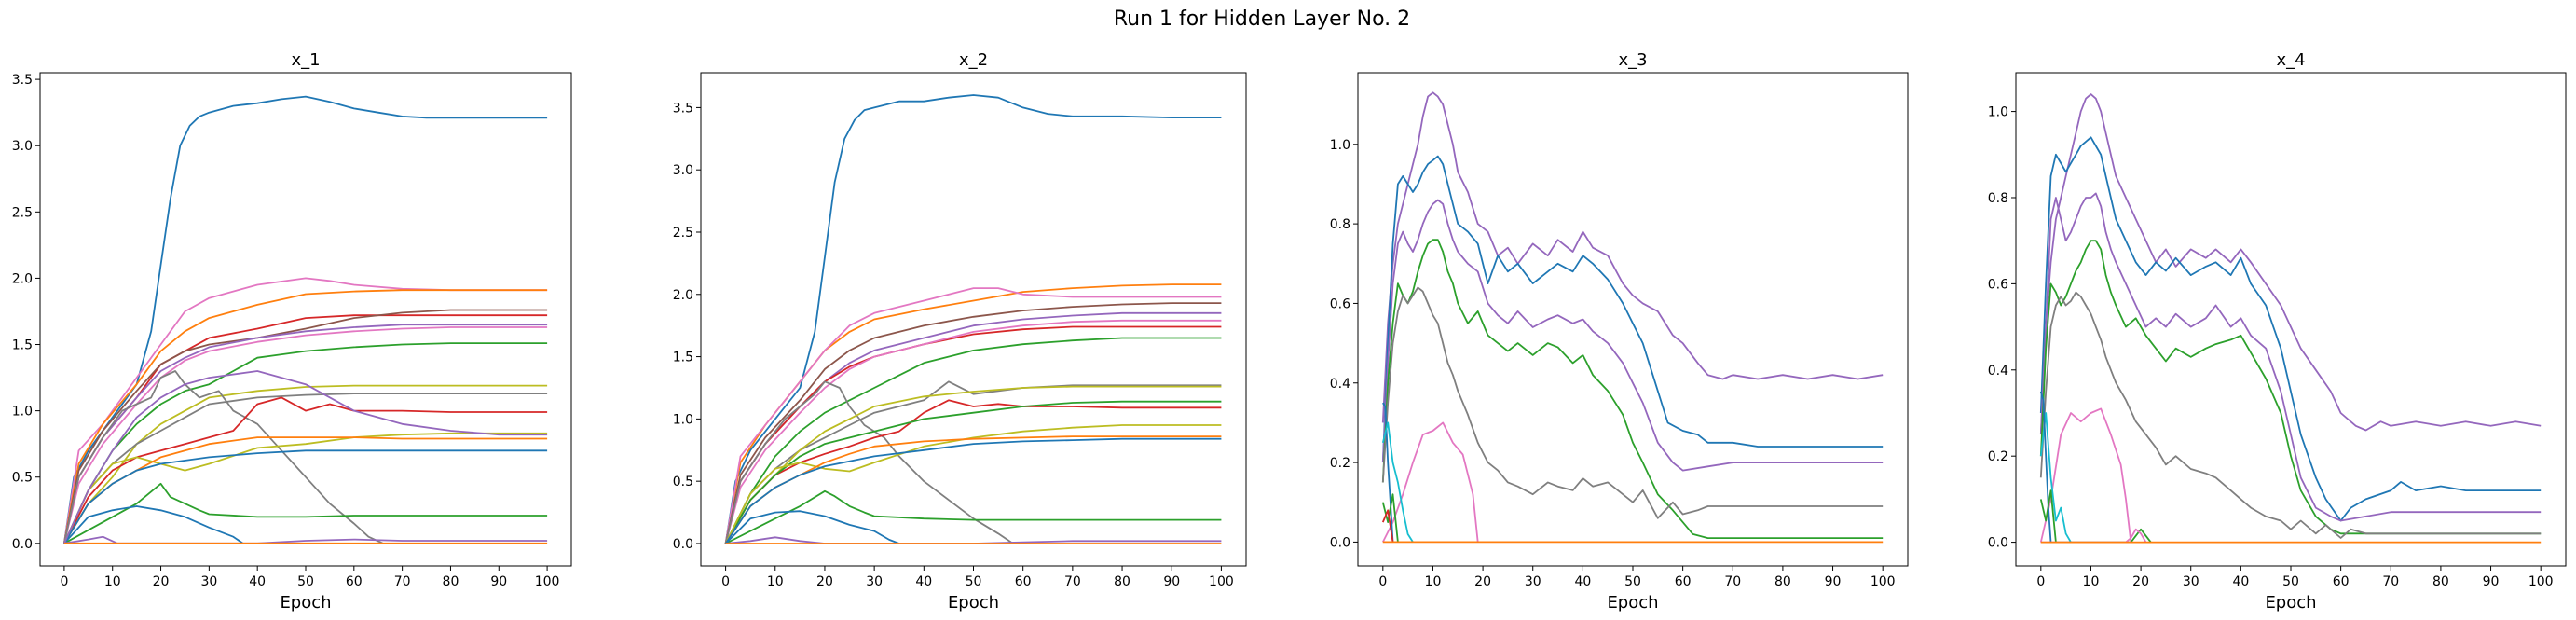 Image resolution: width=2576 pixels, height=620 pixels. What do you see at coordinates (2290, 60) in the screenshot?
I see `panel-title: x_4` at bounding box center [2290, 60].